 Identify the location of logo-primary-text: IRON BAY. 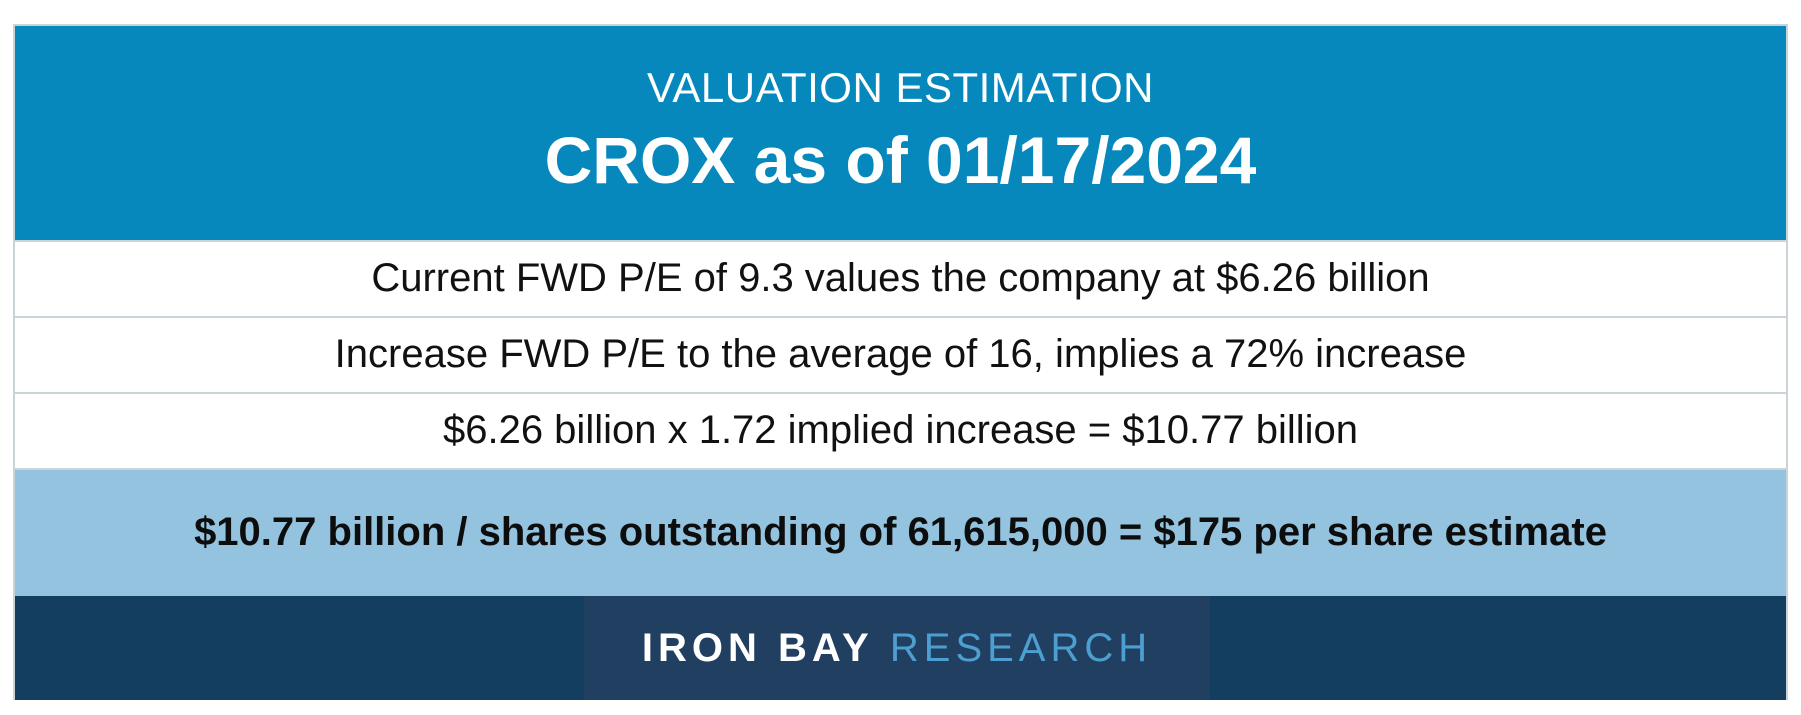
(757, 648).